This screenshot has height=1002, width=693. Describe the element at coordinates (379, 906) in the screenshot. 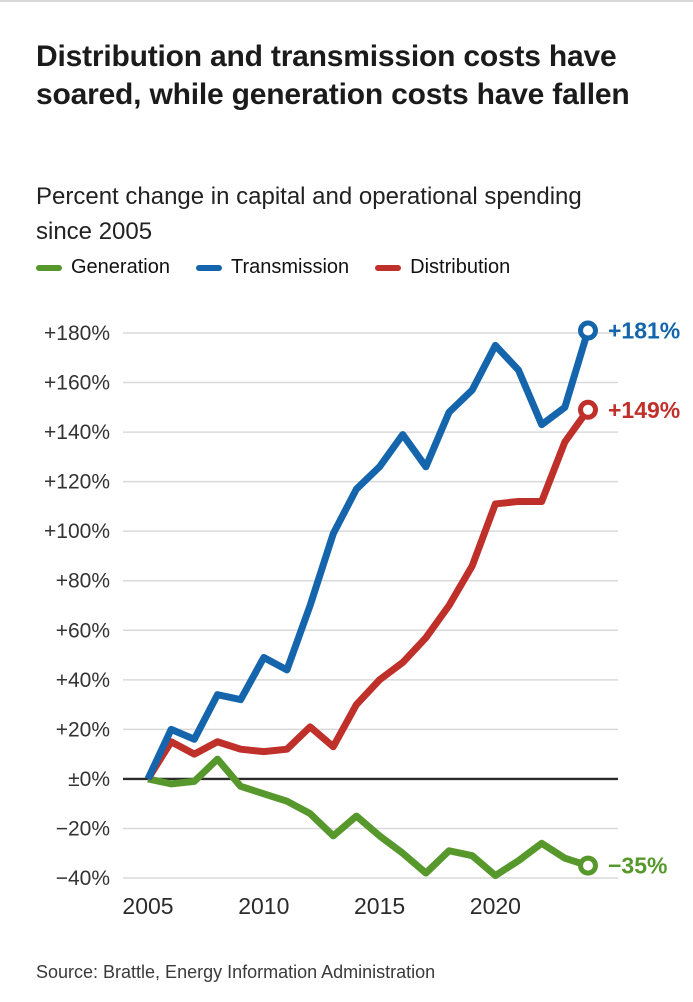

I see `x-tick-label: 2015` at that location.